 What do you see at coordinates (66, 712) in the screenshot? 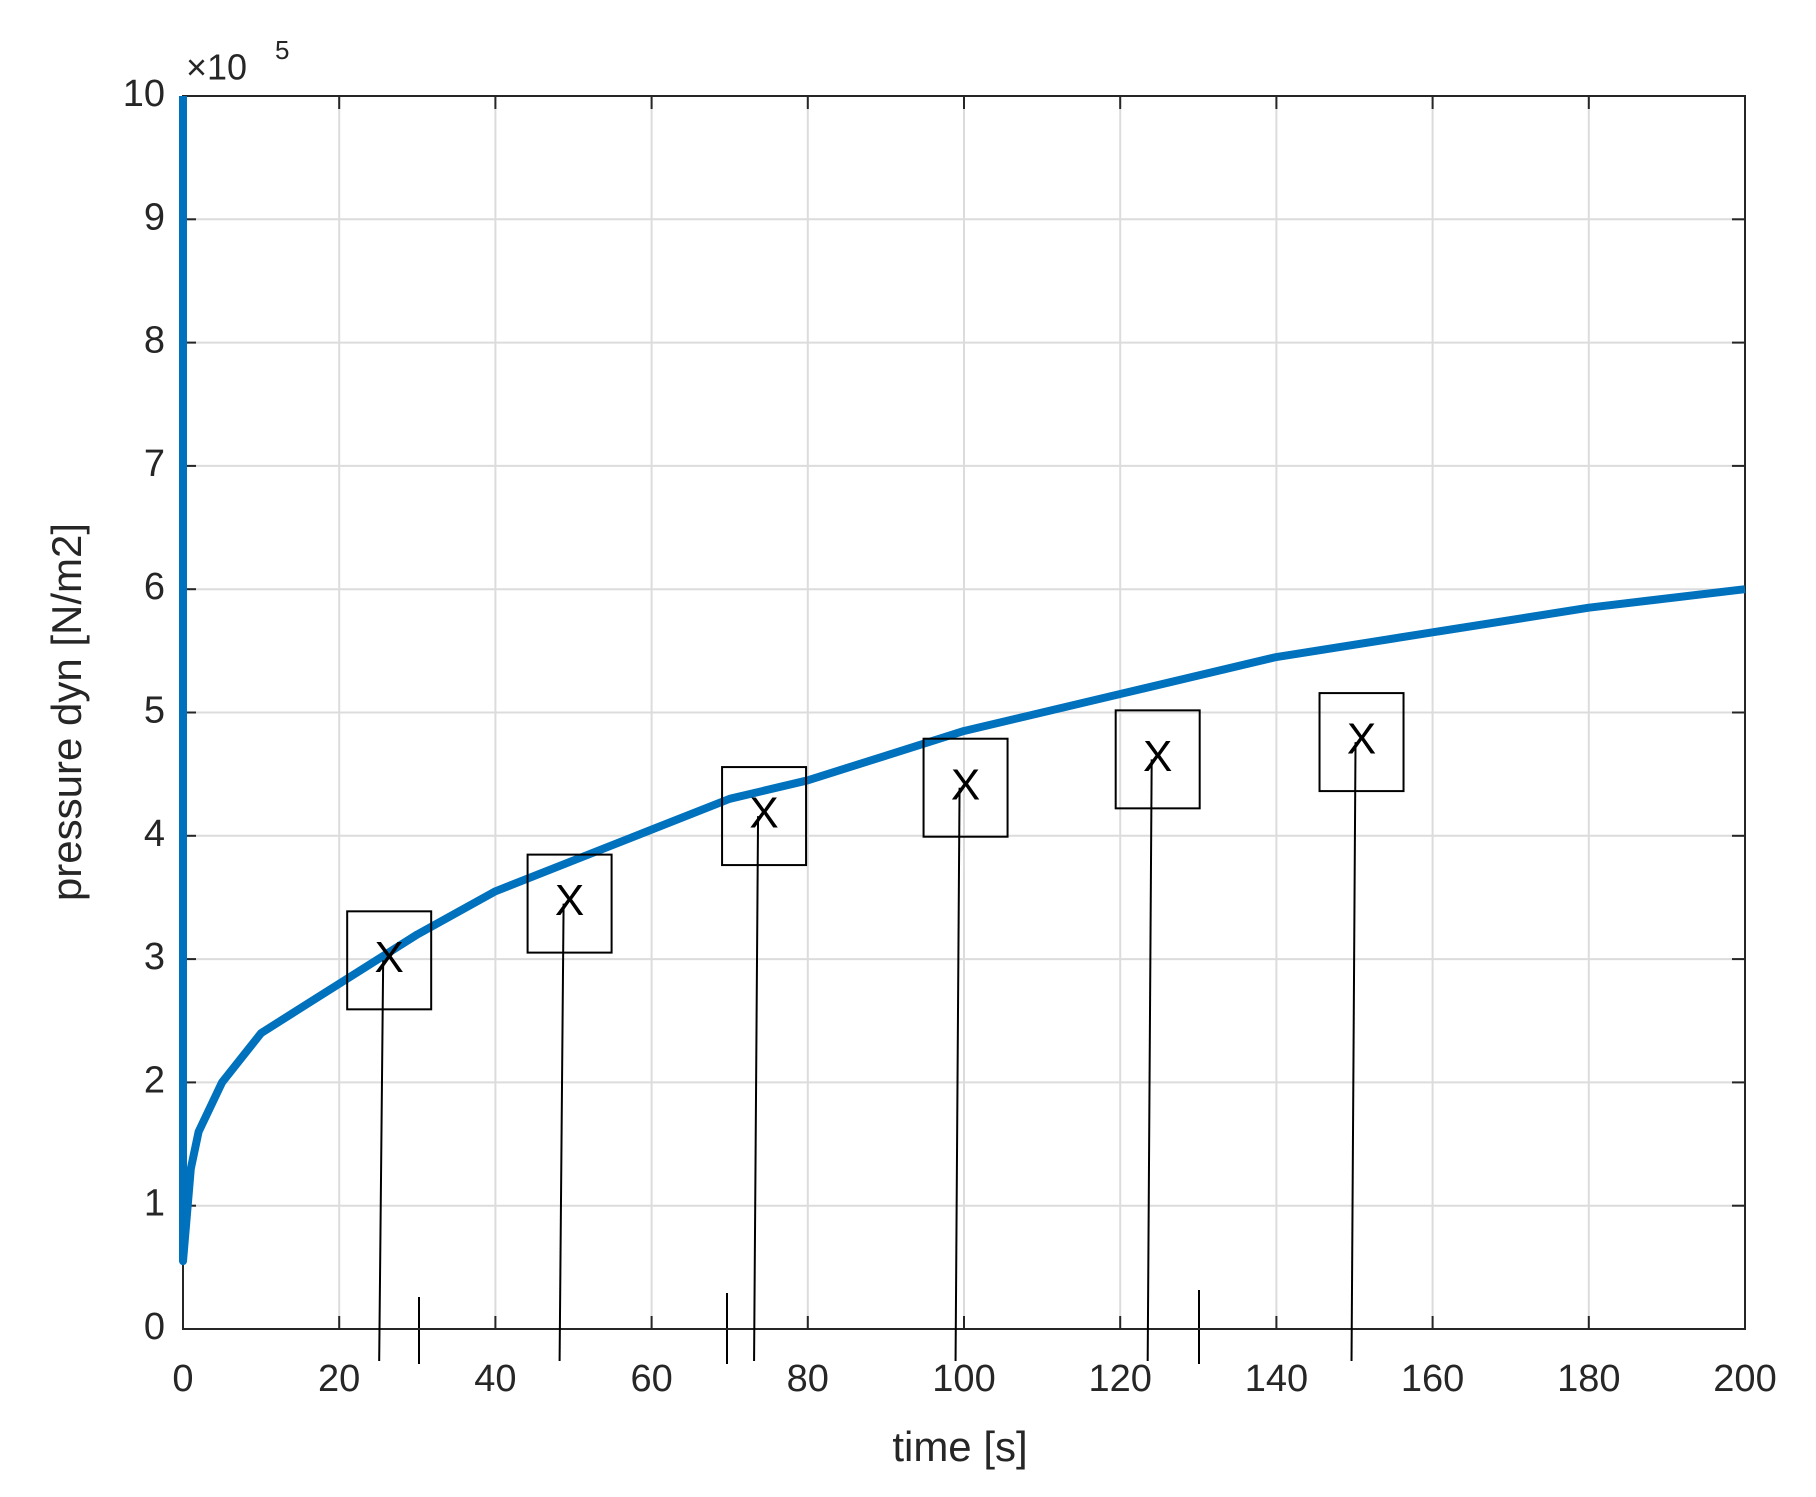
I see `y-axis-label: pressure dyn [N/m2]` at bounding box center [66, 712].